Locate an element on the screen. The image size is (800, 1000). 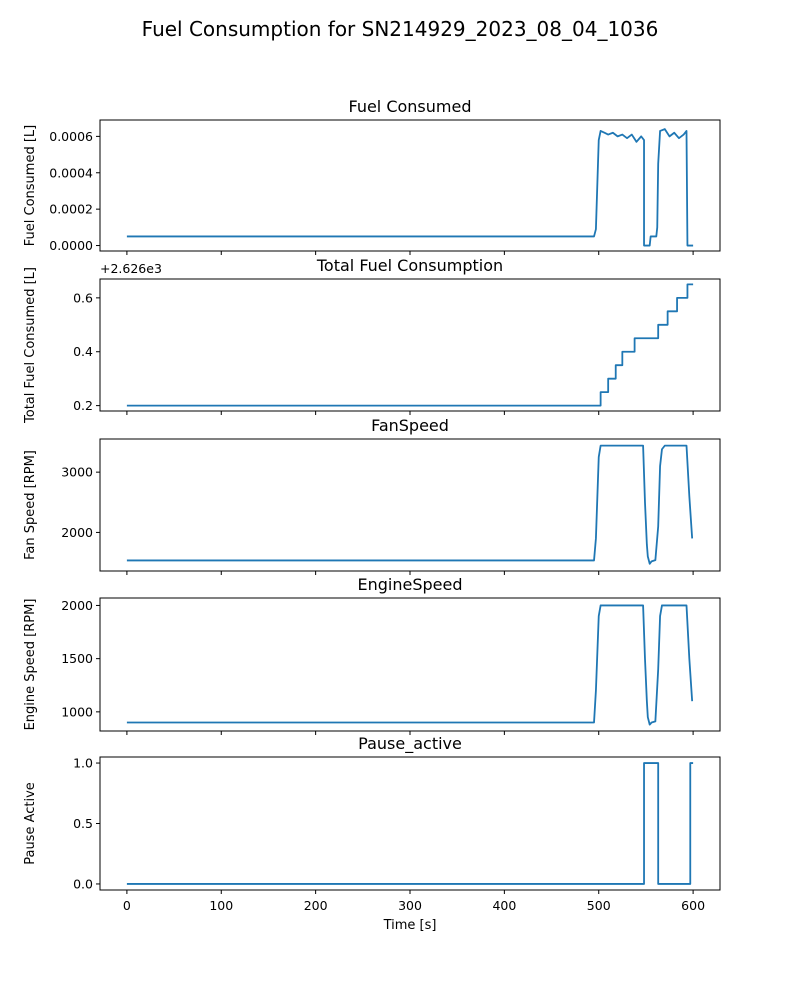
y-axis-label: Pause Active is located at coordinates (30, 823).